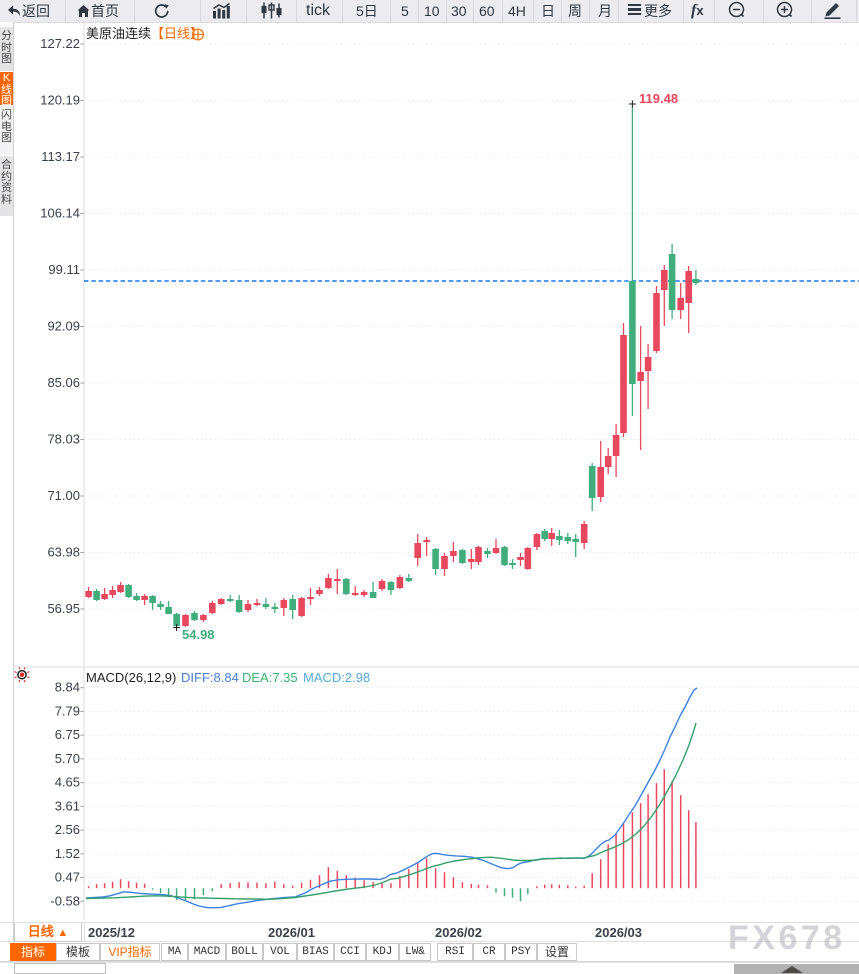 The image size is (859, 974). I want to click on svg-text: 7.79, so click(67, 710).